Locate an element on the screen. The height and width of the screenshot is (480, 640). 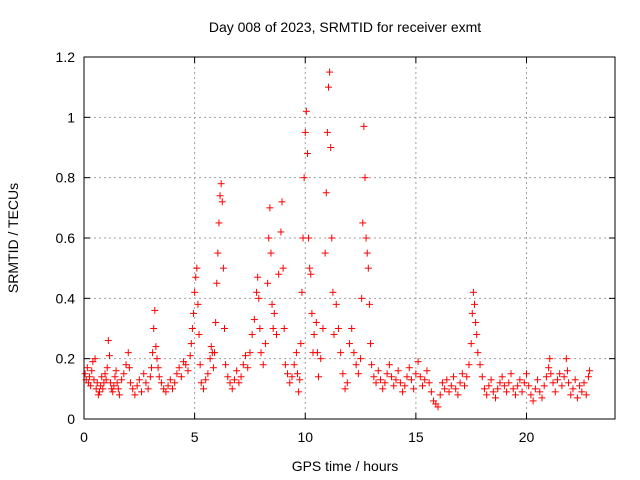
y-tick-label: 0 is located at coordinates (71, 419).